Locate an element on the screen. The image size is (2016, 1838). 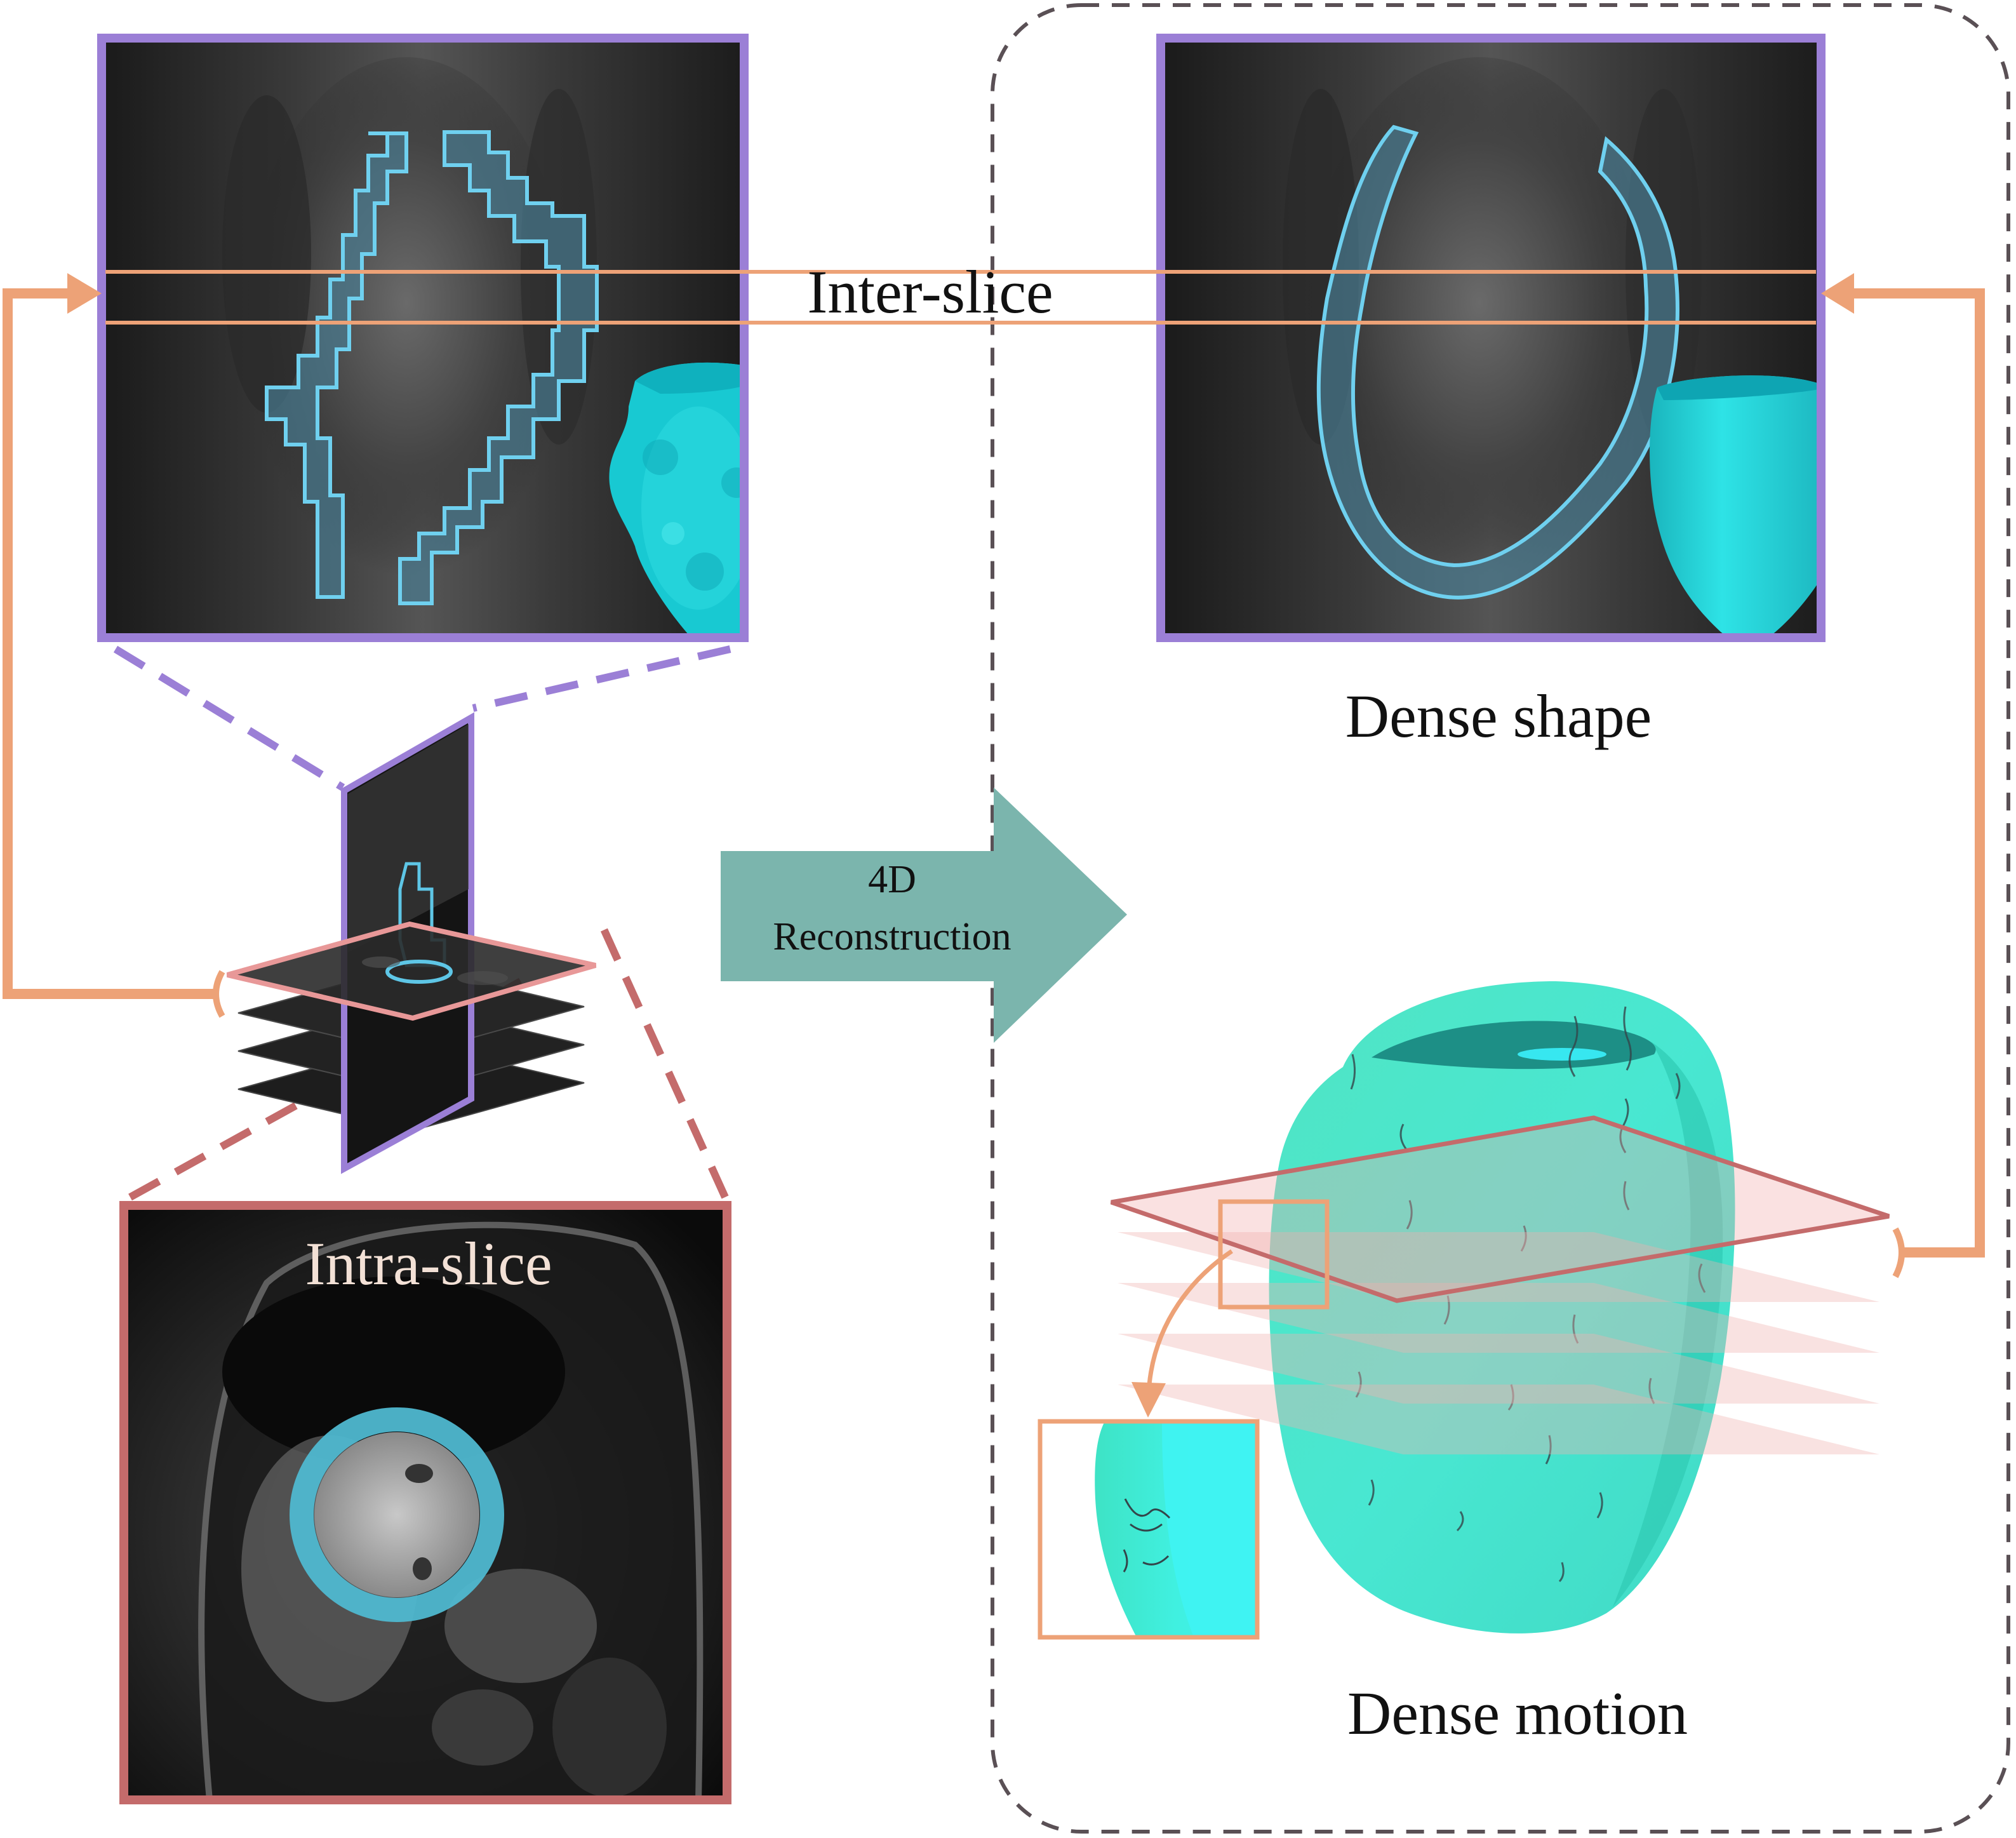
dense-motion-heart is located at coordinates (1500, 1307).